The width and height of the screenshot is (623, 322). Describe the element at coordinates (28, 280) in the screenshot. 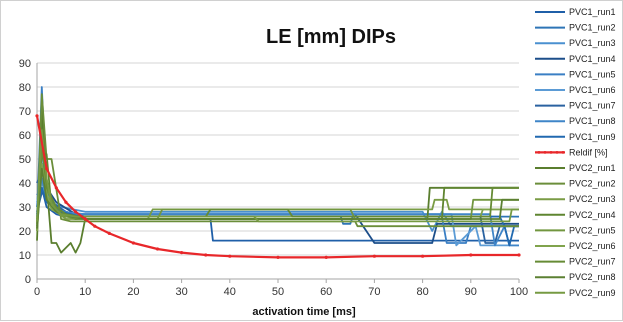

I see `y-tick-label: 0` at that location.